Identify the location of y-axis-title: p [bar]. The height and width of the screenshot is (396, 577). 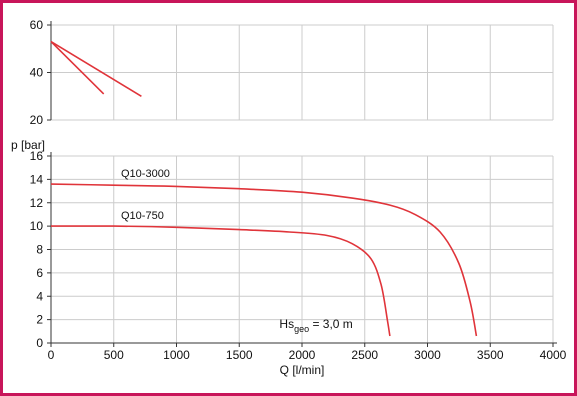
(28, 145).